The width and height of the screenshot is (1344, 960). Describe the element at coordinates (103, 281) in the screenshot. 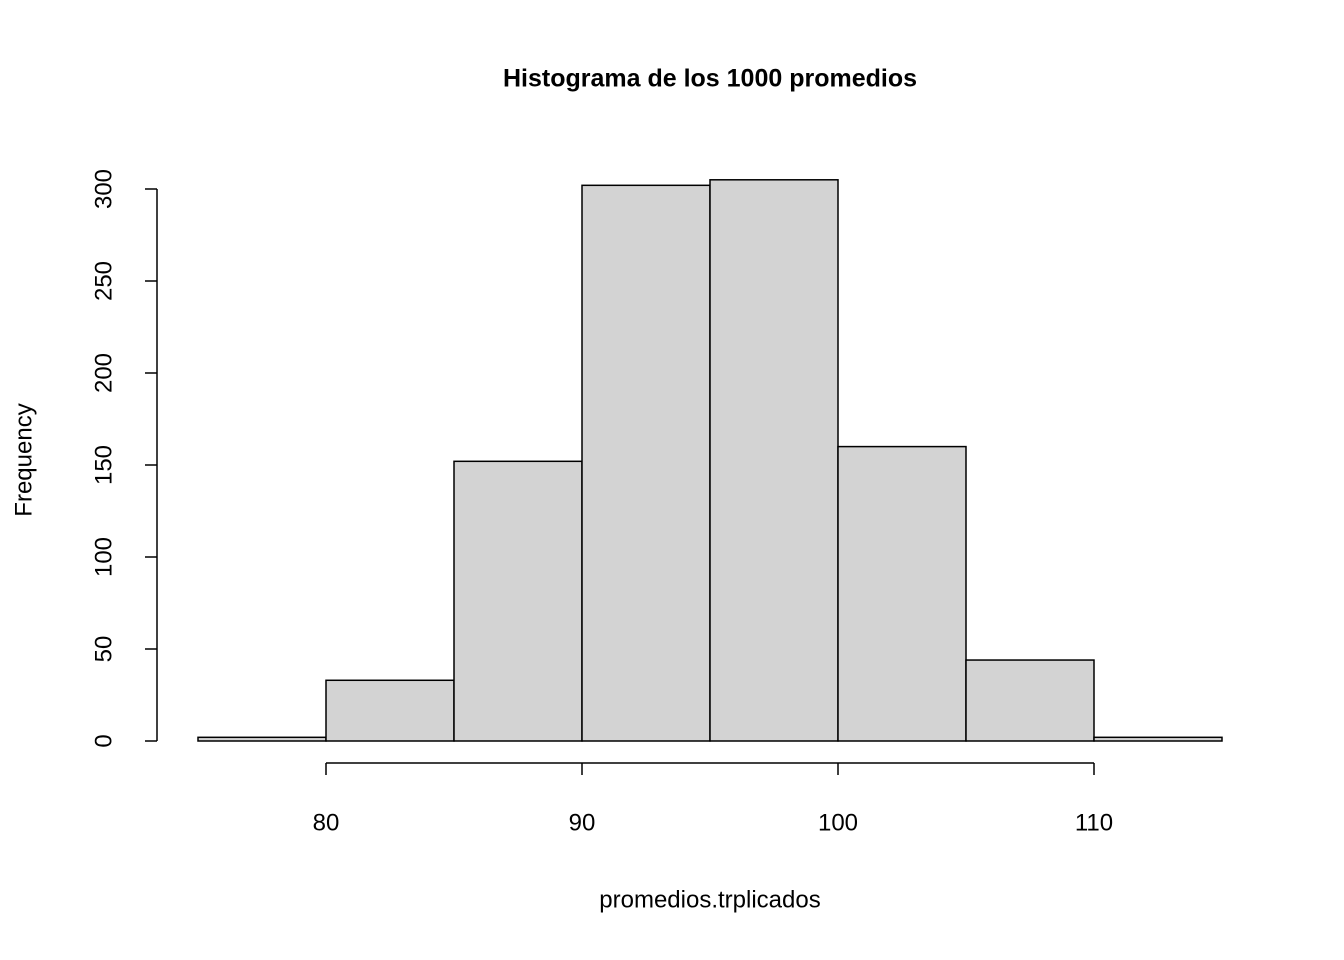

I see `y-tick-label: 250` at that location.